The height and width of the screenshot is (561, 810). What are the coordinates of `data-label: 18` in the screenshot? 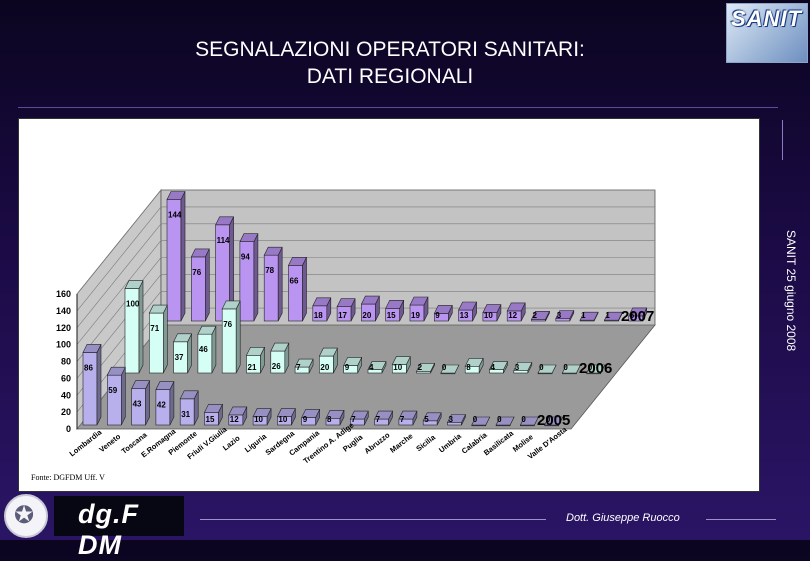 It's located at (318, 315).